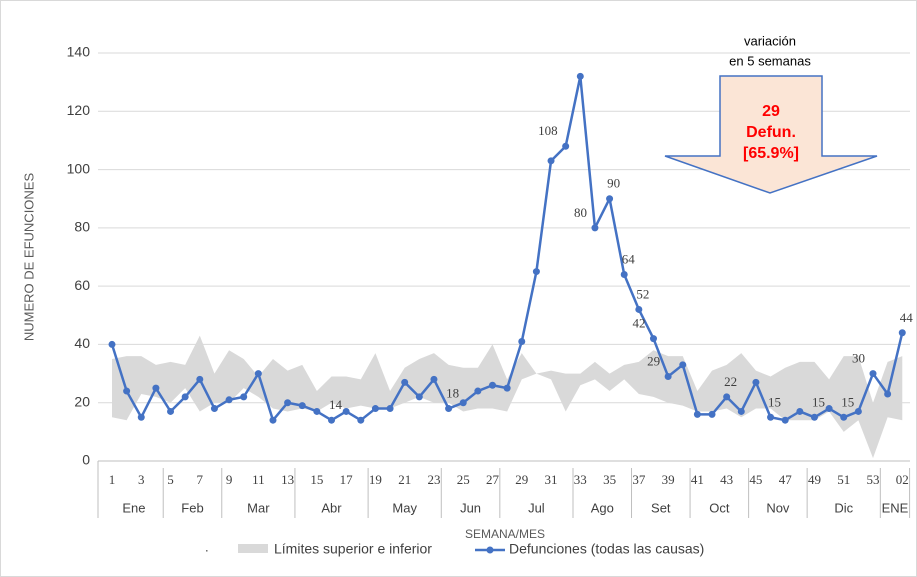 The image size is (917, 577). What do you see at coordinates (778, 507) in the screenshot?
I see `month-label: Nov` at bounding box center [778, 507].